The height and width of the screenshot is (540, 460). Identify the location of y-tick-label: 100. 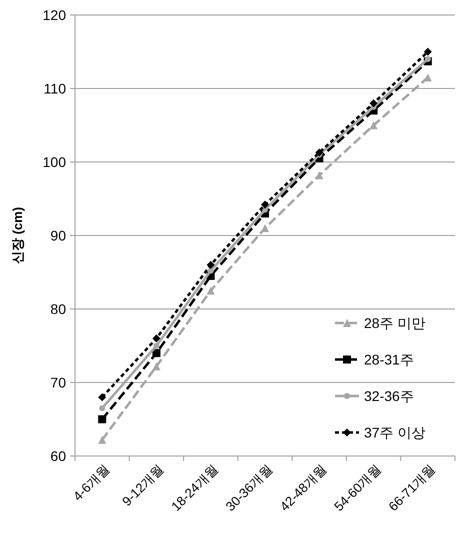
(54, 162).